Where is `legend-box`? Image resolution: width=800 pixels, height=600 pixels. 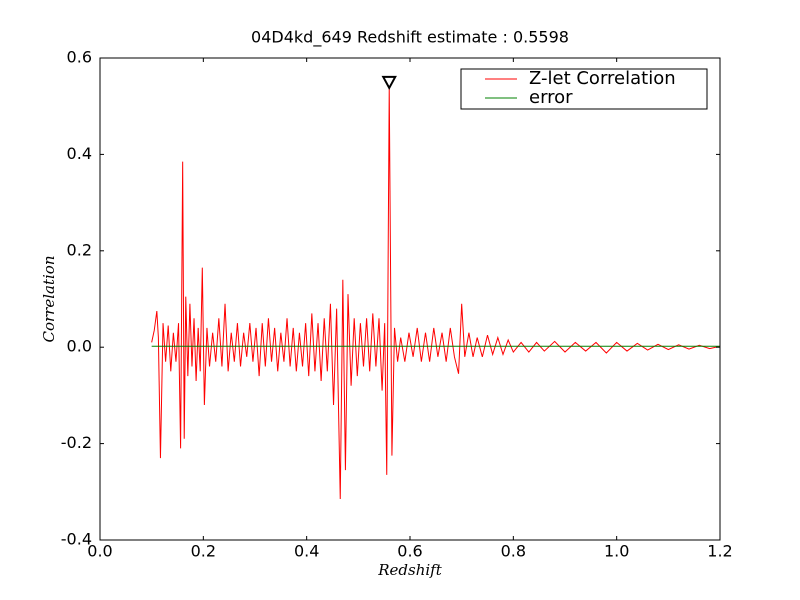 legend-box is located at coordinates (584, 89).